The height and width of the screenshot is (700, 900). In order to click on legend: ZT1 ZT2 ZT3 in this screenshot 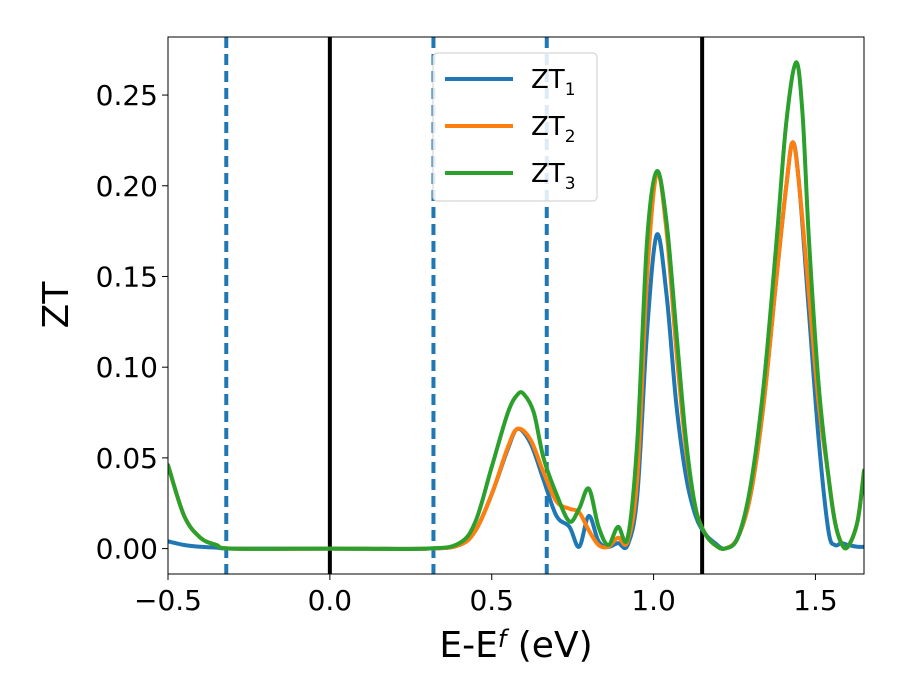, I will do `click(515, 127)`.